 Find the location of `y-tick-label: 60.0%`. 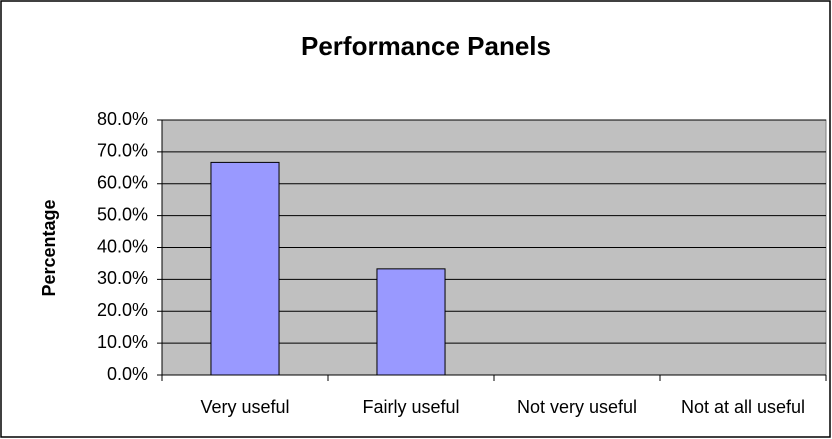

y-tick-label: 60.0% is located at coordinates (122, 183).